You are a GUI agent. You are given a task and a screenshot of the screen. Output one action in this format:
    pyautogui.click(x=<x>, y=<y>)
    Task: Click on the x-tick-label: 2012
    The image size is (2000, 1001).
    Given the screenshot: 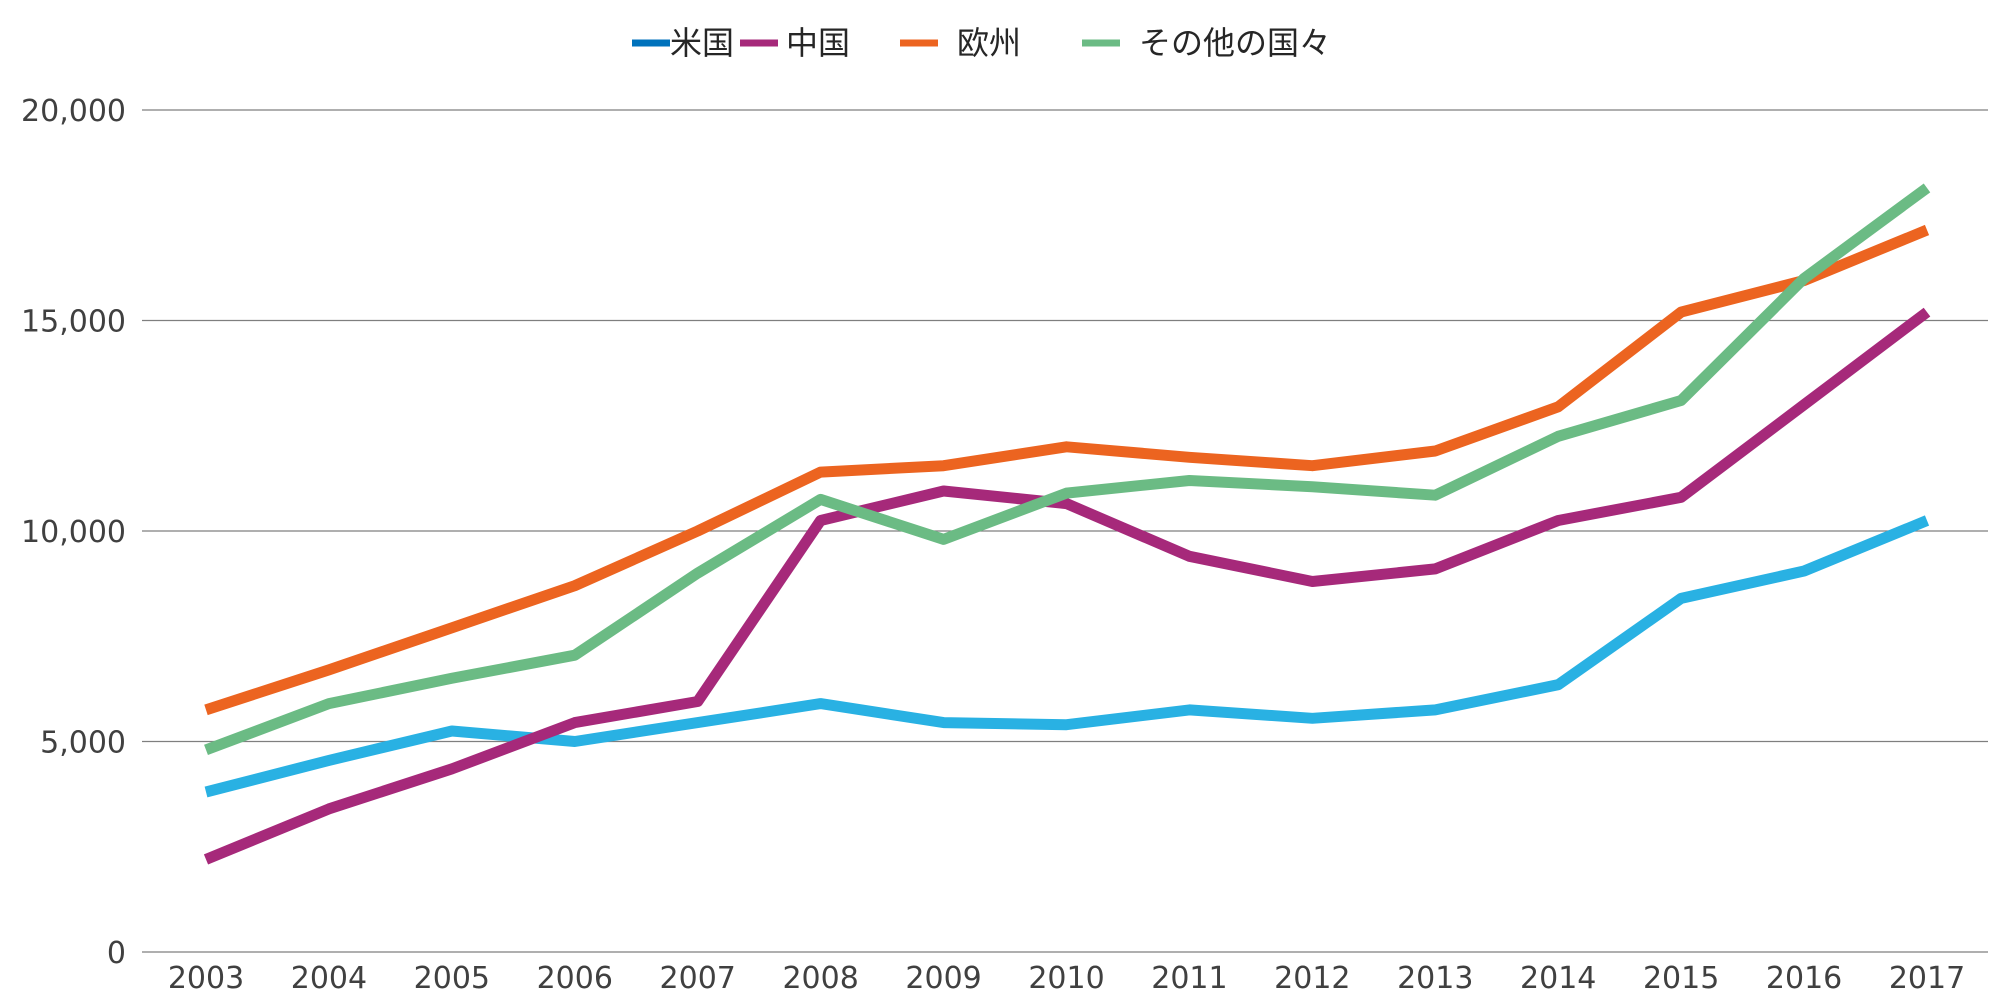 What is the action you would take?
    pyautogui.click(x=1312, y=978)
    